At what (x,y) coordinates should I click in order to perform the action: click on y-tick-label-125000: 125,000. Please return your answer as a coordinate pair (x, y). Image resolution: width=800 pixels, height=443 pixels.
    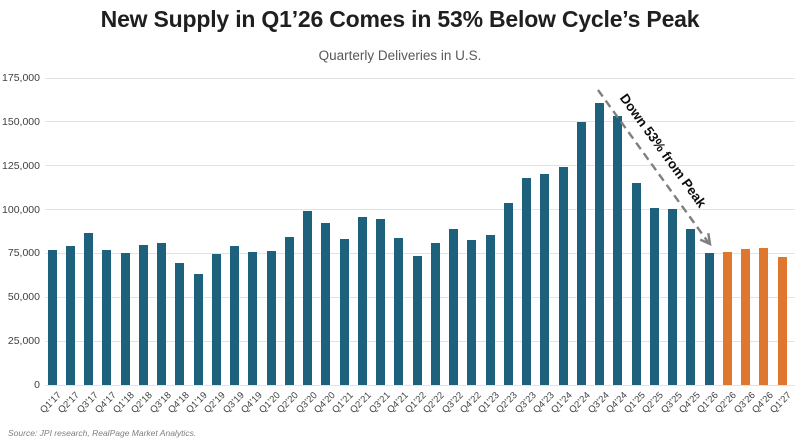
    Looking at the image, I should click on (21, 165).